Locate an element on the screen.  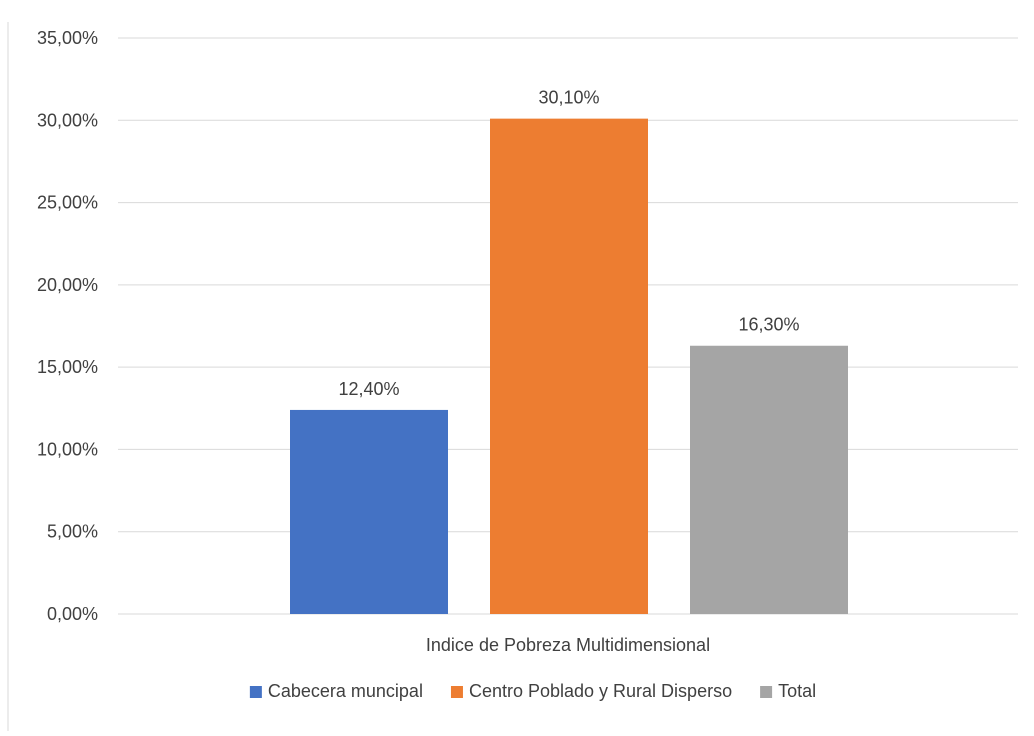
y-tick-label: 0,00% is located at coordinates (72, 614).